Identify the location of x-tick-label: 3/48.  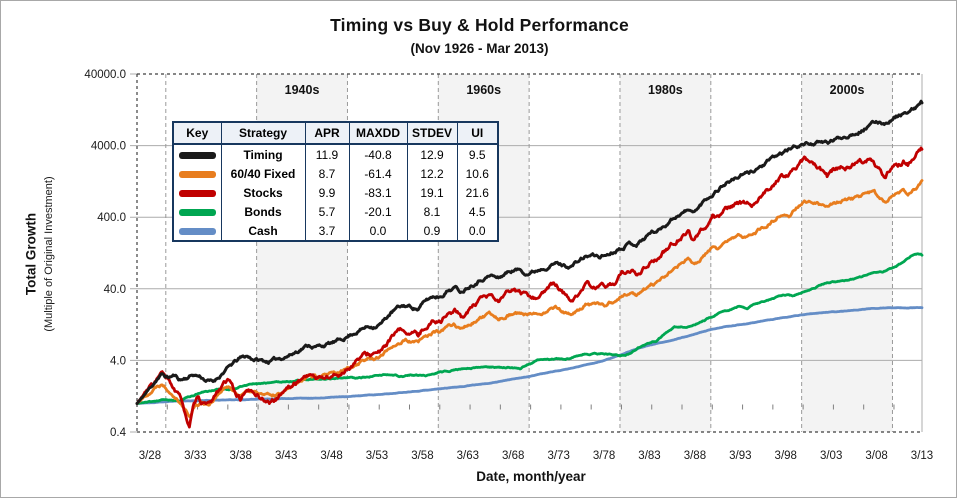
(331, 456).